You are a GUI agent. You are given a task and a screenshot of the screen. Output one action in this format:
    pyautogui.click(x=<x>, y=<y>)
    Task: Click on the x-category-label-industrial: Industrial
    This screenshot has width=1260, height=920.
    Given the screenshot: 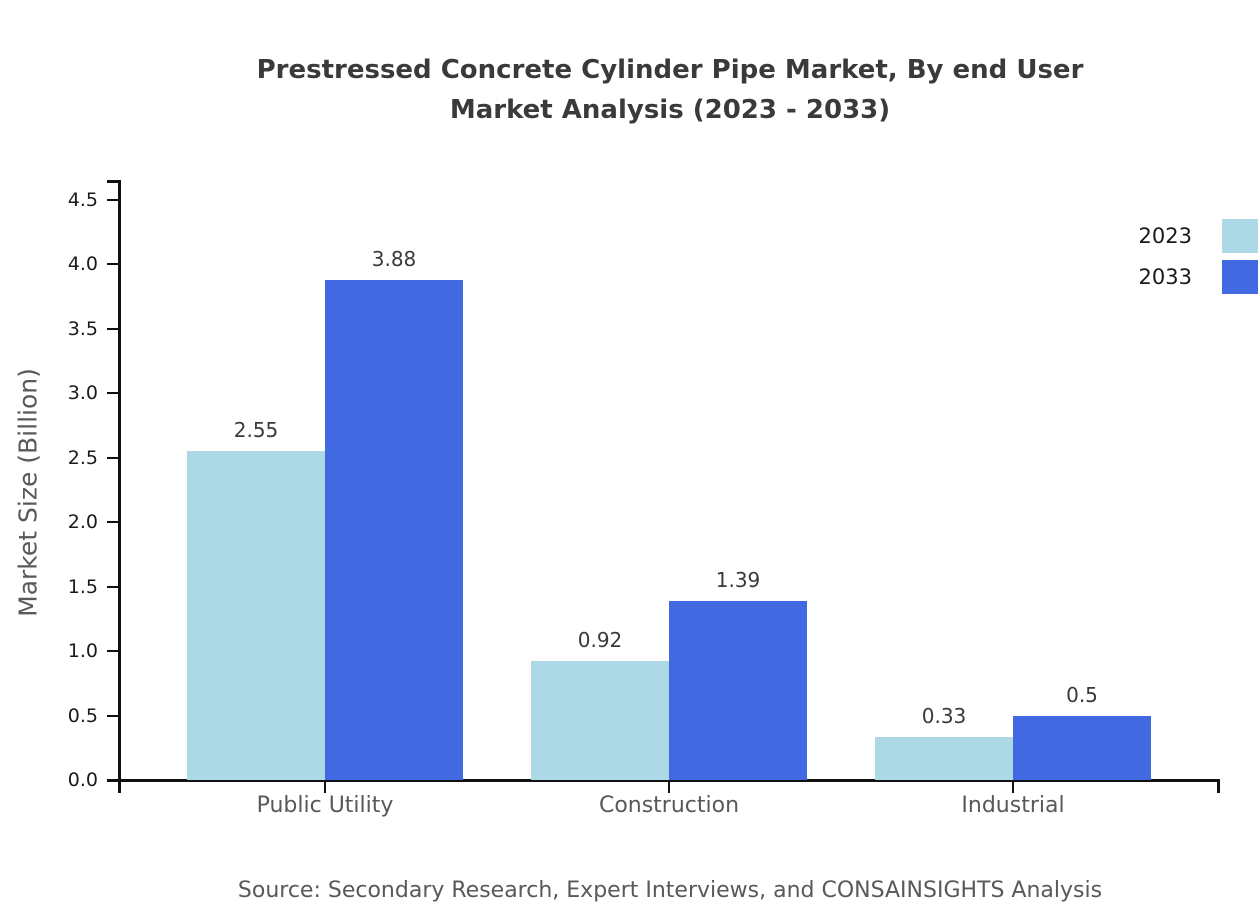 What is the action you would take?
    pyautogui.click(x=1013, y=805)
    